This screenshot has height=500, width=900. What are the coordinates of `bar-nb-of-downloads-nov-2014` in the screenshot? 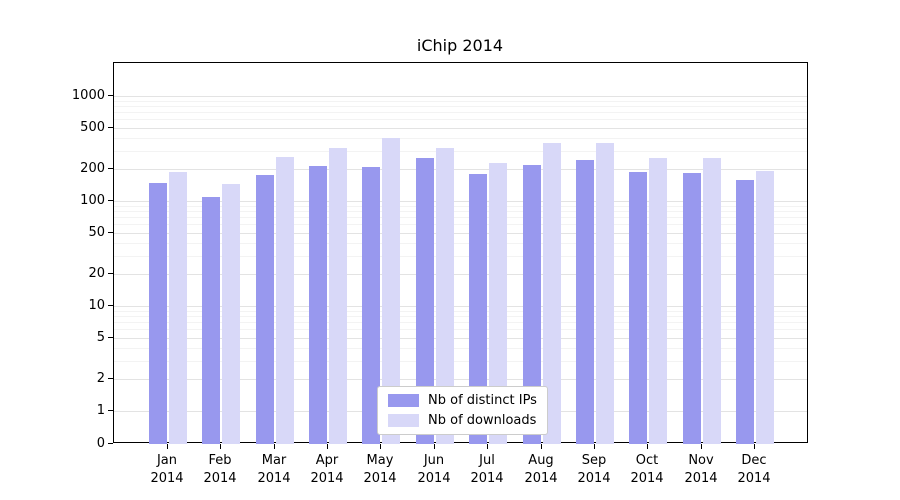 It's located at (712, 301).